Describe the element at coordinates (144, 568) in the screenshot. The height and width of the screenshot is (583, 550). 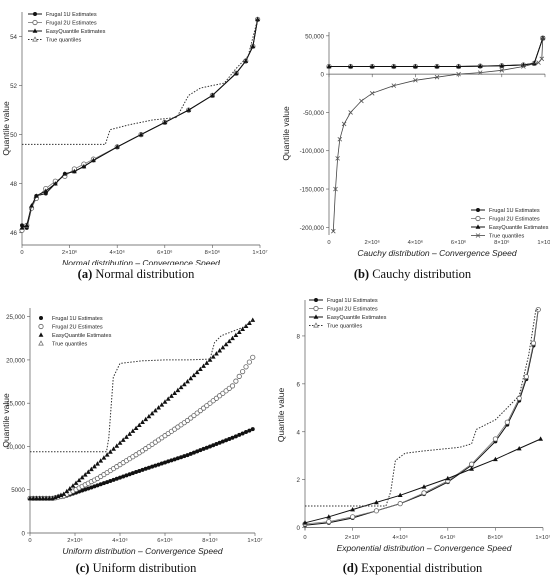
I see `caption-text: Uniform distribution` at that location.